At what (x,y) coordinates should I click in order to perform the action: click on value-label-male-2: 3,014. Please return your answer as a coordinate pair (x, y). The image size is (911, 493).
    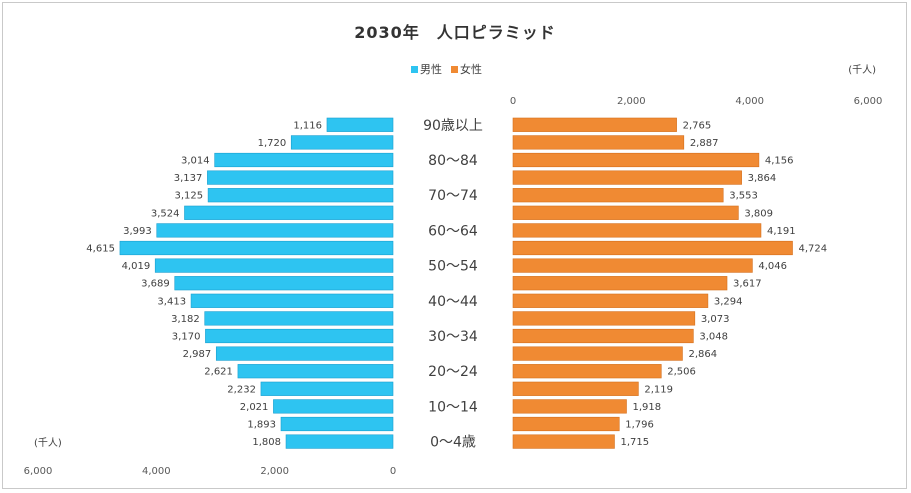
    Looking at the image, I should click on (195, 161).